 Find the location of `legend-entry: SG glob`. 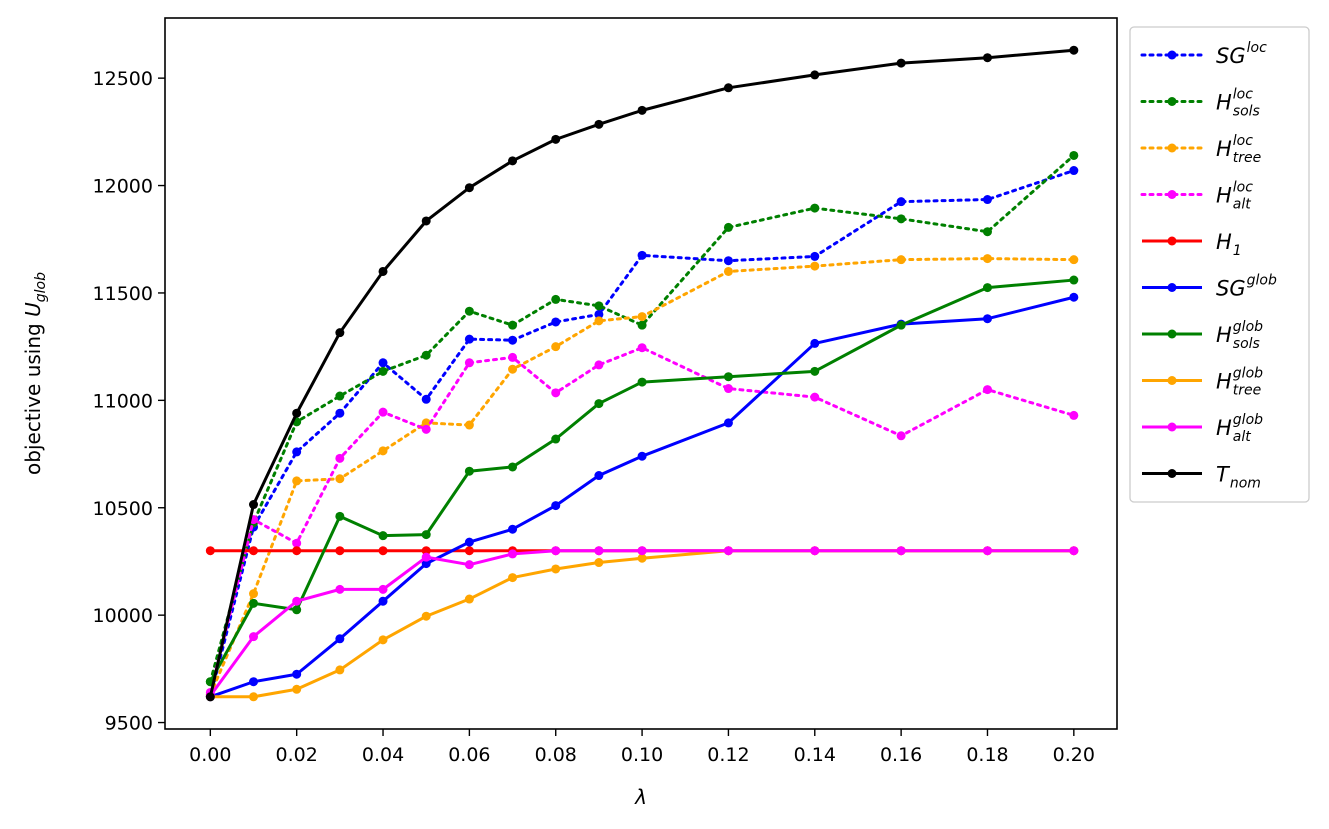

legend-entry: SG glob is located at coordinates (1209, 287).